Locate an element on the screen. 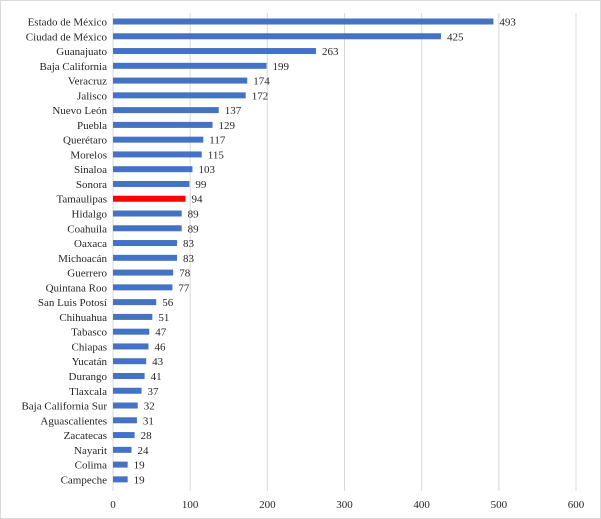  category-label: San Luis Potosí is located at coordinates (72, 303).